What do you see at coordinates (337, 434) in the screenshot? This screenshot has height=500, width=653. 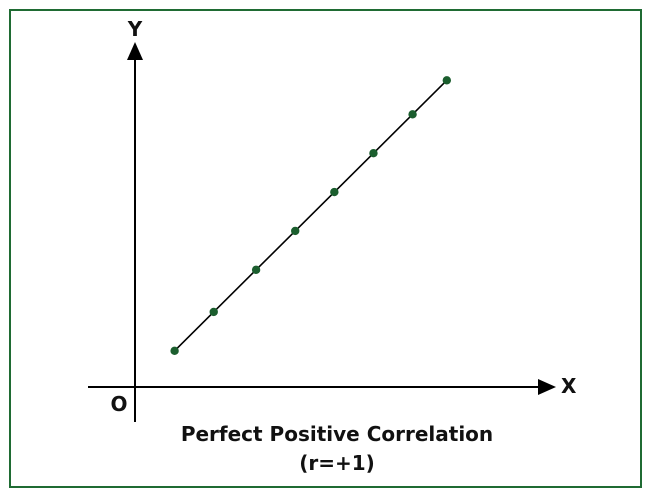 I see `chart-title: Perfect Positive Correlation` at bounding box center [337, 434].